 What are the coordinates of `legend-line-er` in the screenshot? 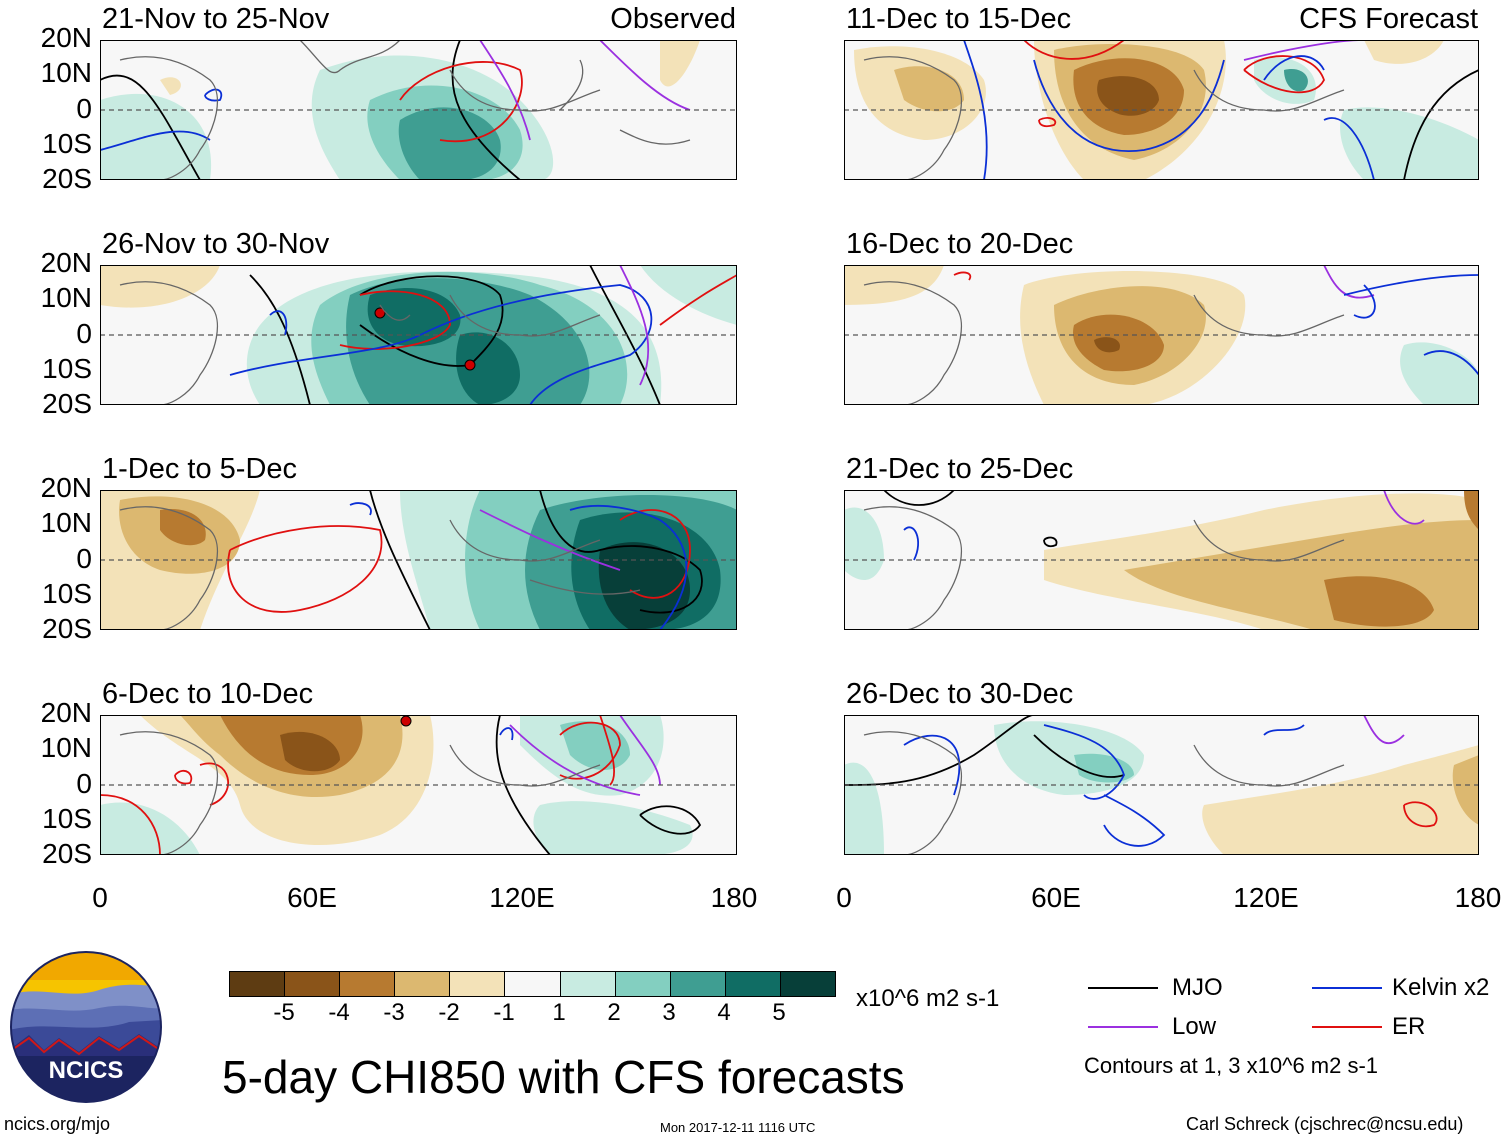 It's located at (1347, 1027).